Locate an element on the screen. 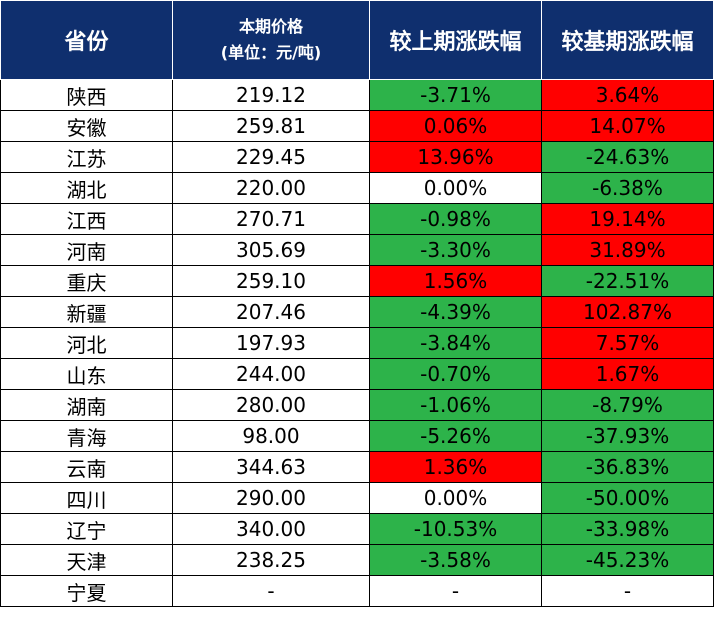  price-cell: 259.81 is located at coordinates (271, 126).